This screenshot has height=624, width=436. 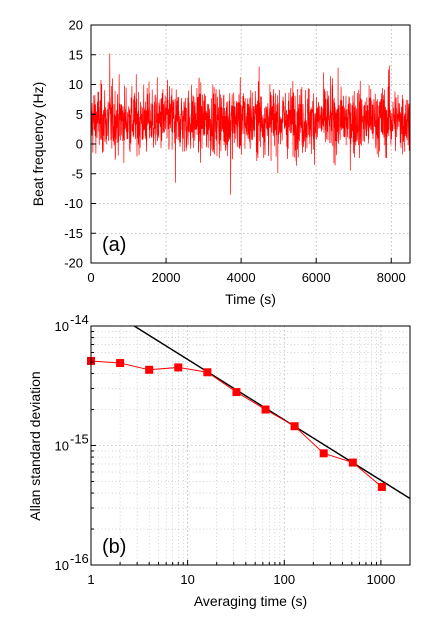 I want to click on x-tick-label: 2000, so click(x=166, y=277).